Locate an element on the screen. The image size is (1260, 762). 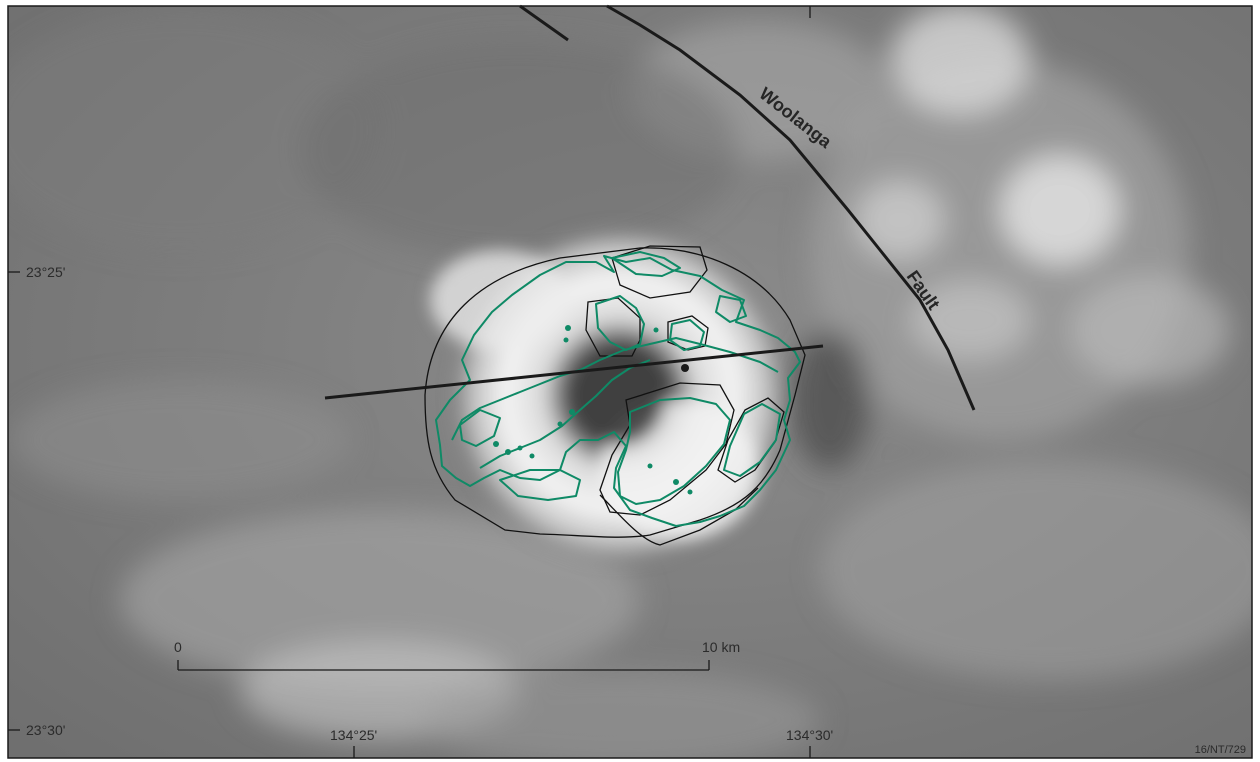
contour-north-patches is located at coordinates (679, 287).